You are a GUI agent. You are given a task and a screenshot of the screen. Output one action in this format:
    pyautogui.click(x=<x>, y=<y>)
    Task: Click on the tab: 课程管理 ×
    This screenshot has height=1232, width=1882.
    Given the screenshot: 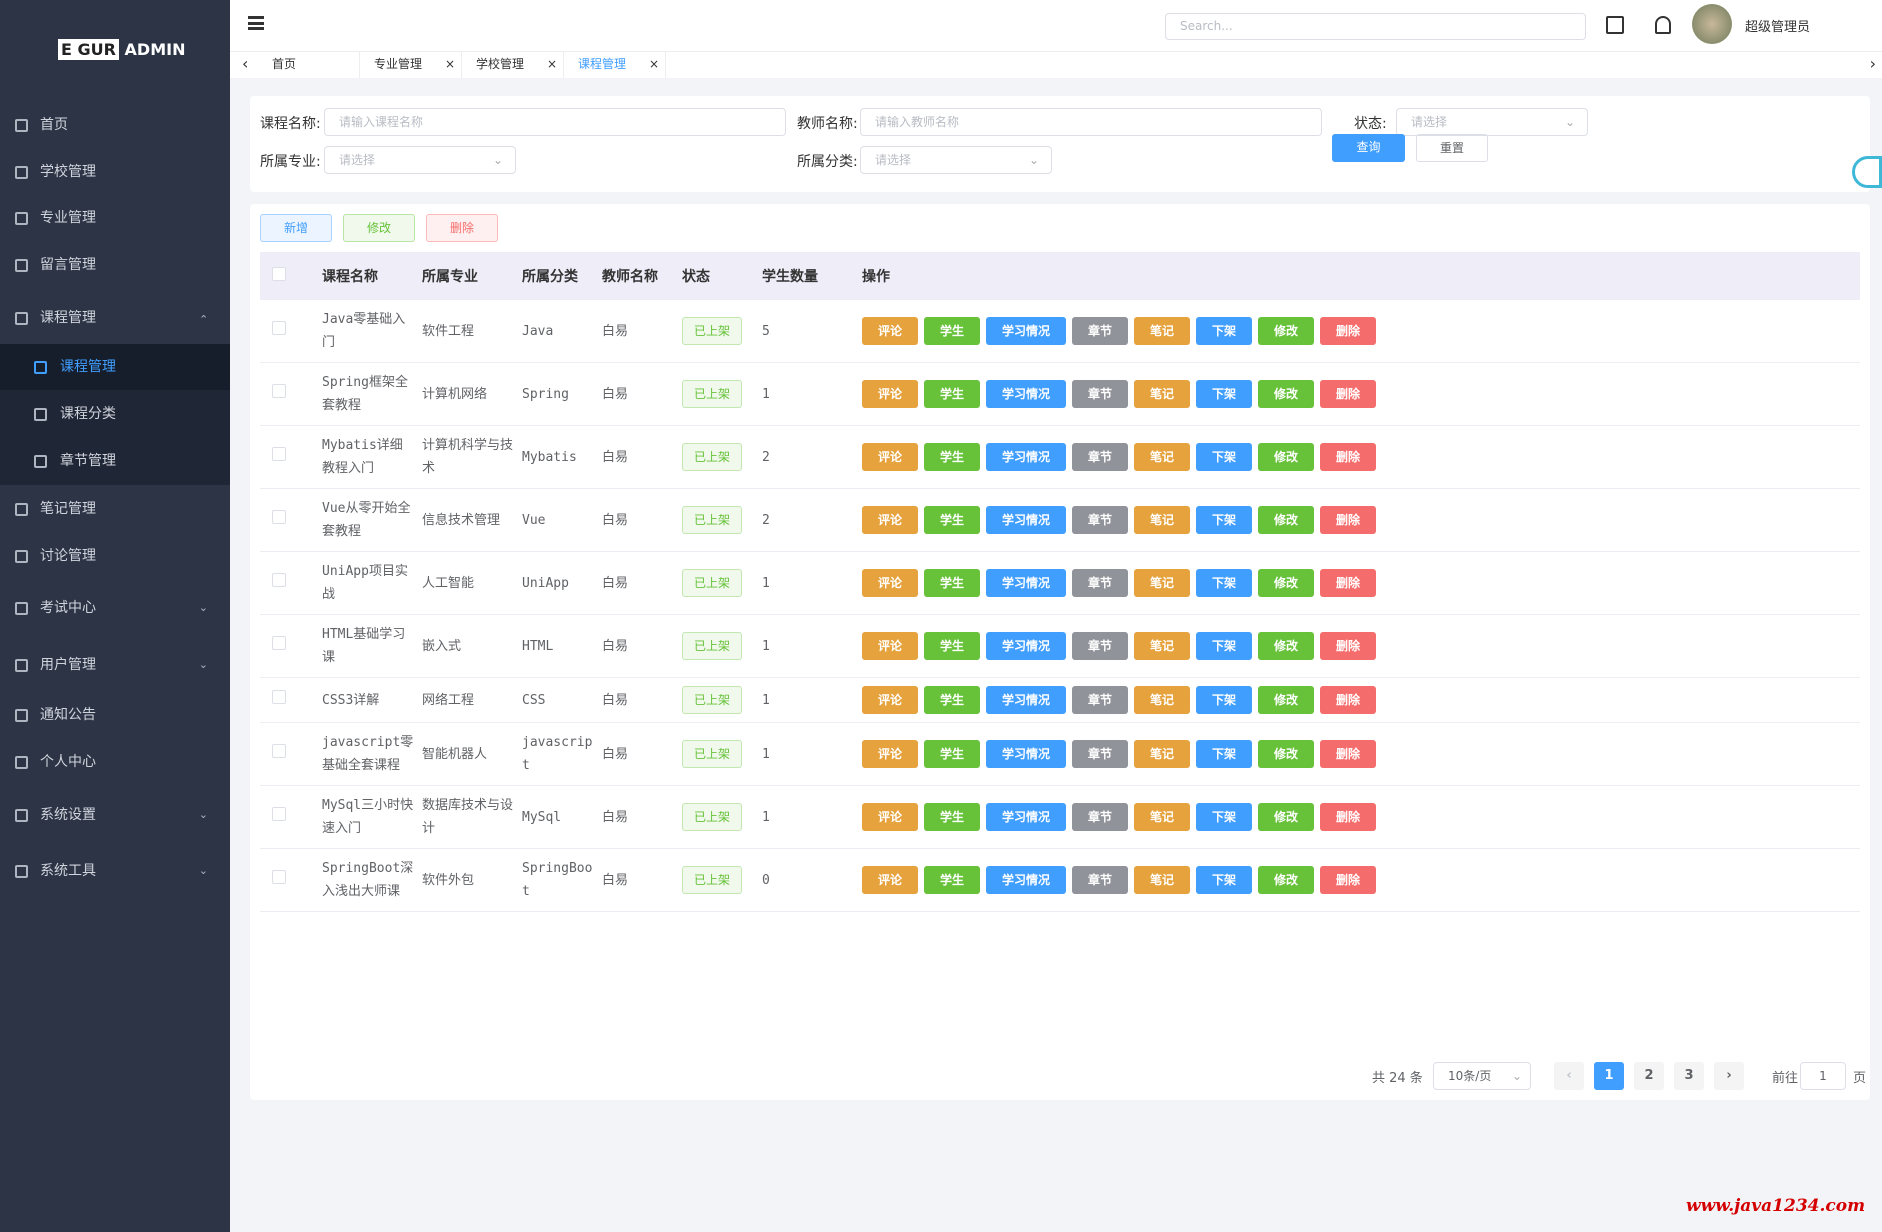 What is the action you would take?
    pyautogui.click(x=618, y=65)
    